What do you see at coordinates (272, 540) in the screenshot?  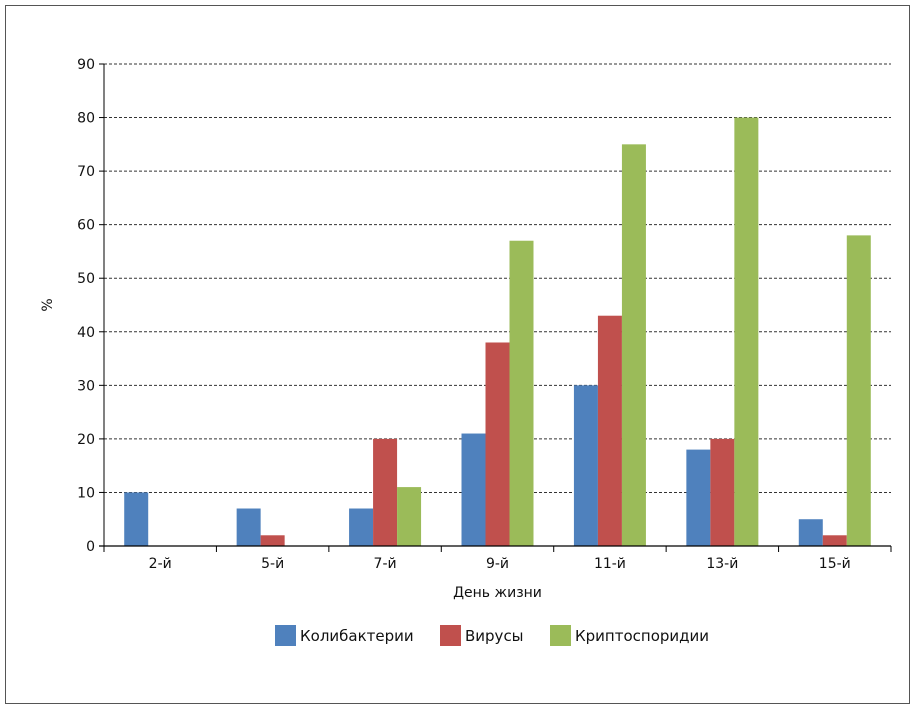 I see `bar-Вирусы-5-й` at bounding box center [272, 540].